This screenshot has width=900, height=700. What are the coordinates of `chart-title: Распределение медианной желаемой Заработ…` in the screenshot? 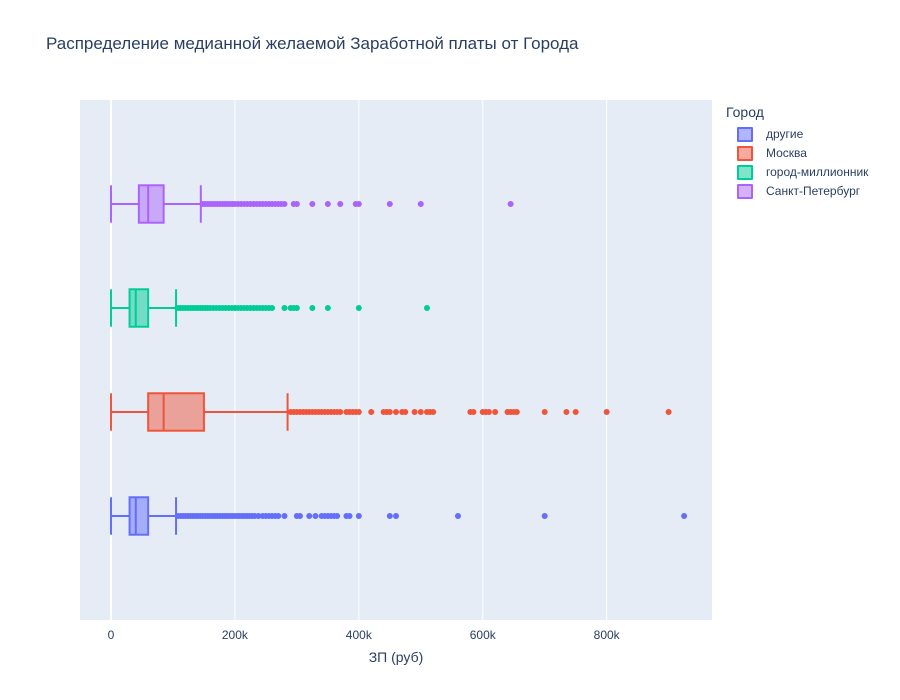 It's located at (312, 43).